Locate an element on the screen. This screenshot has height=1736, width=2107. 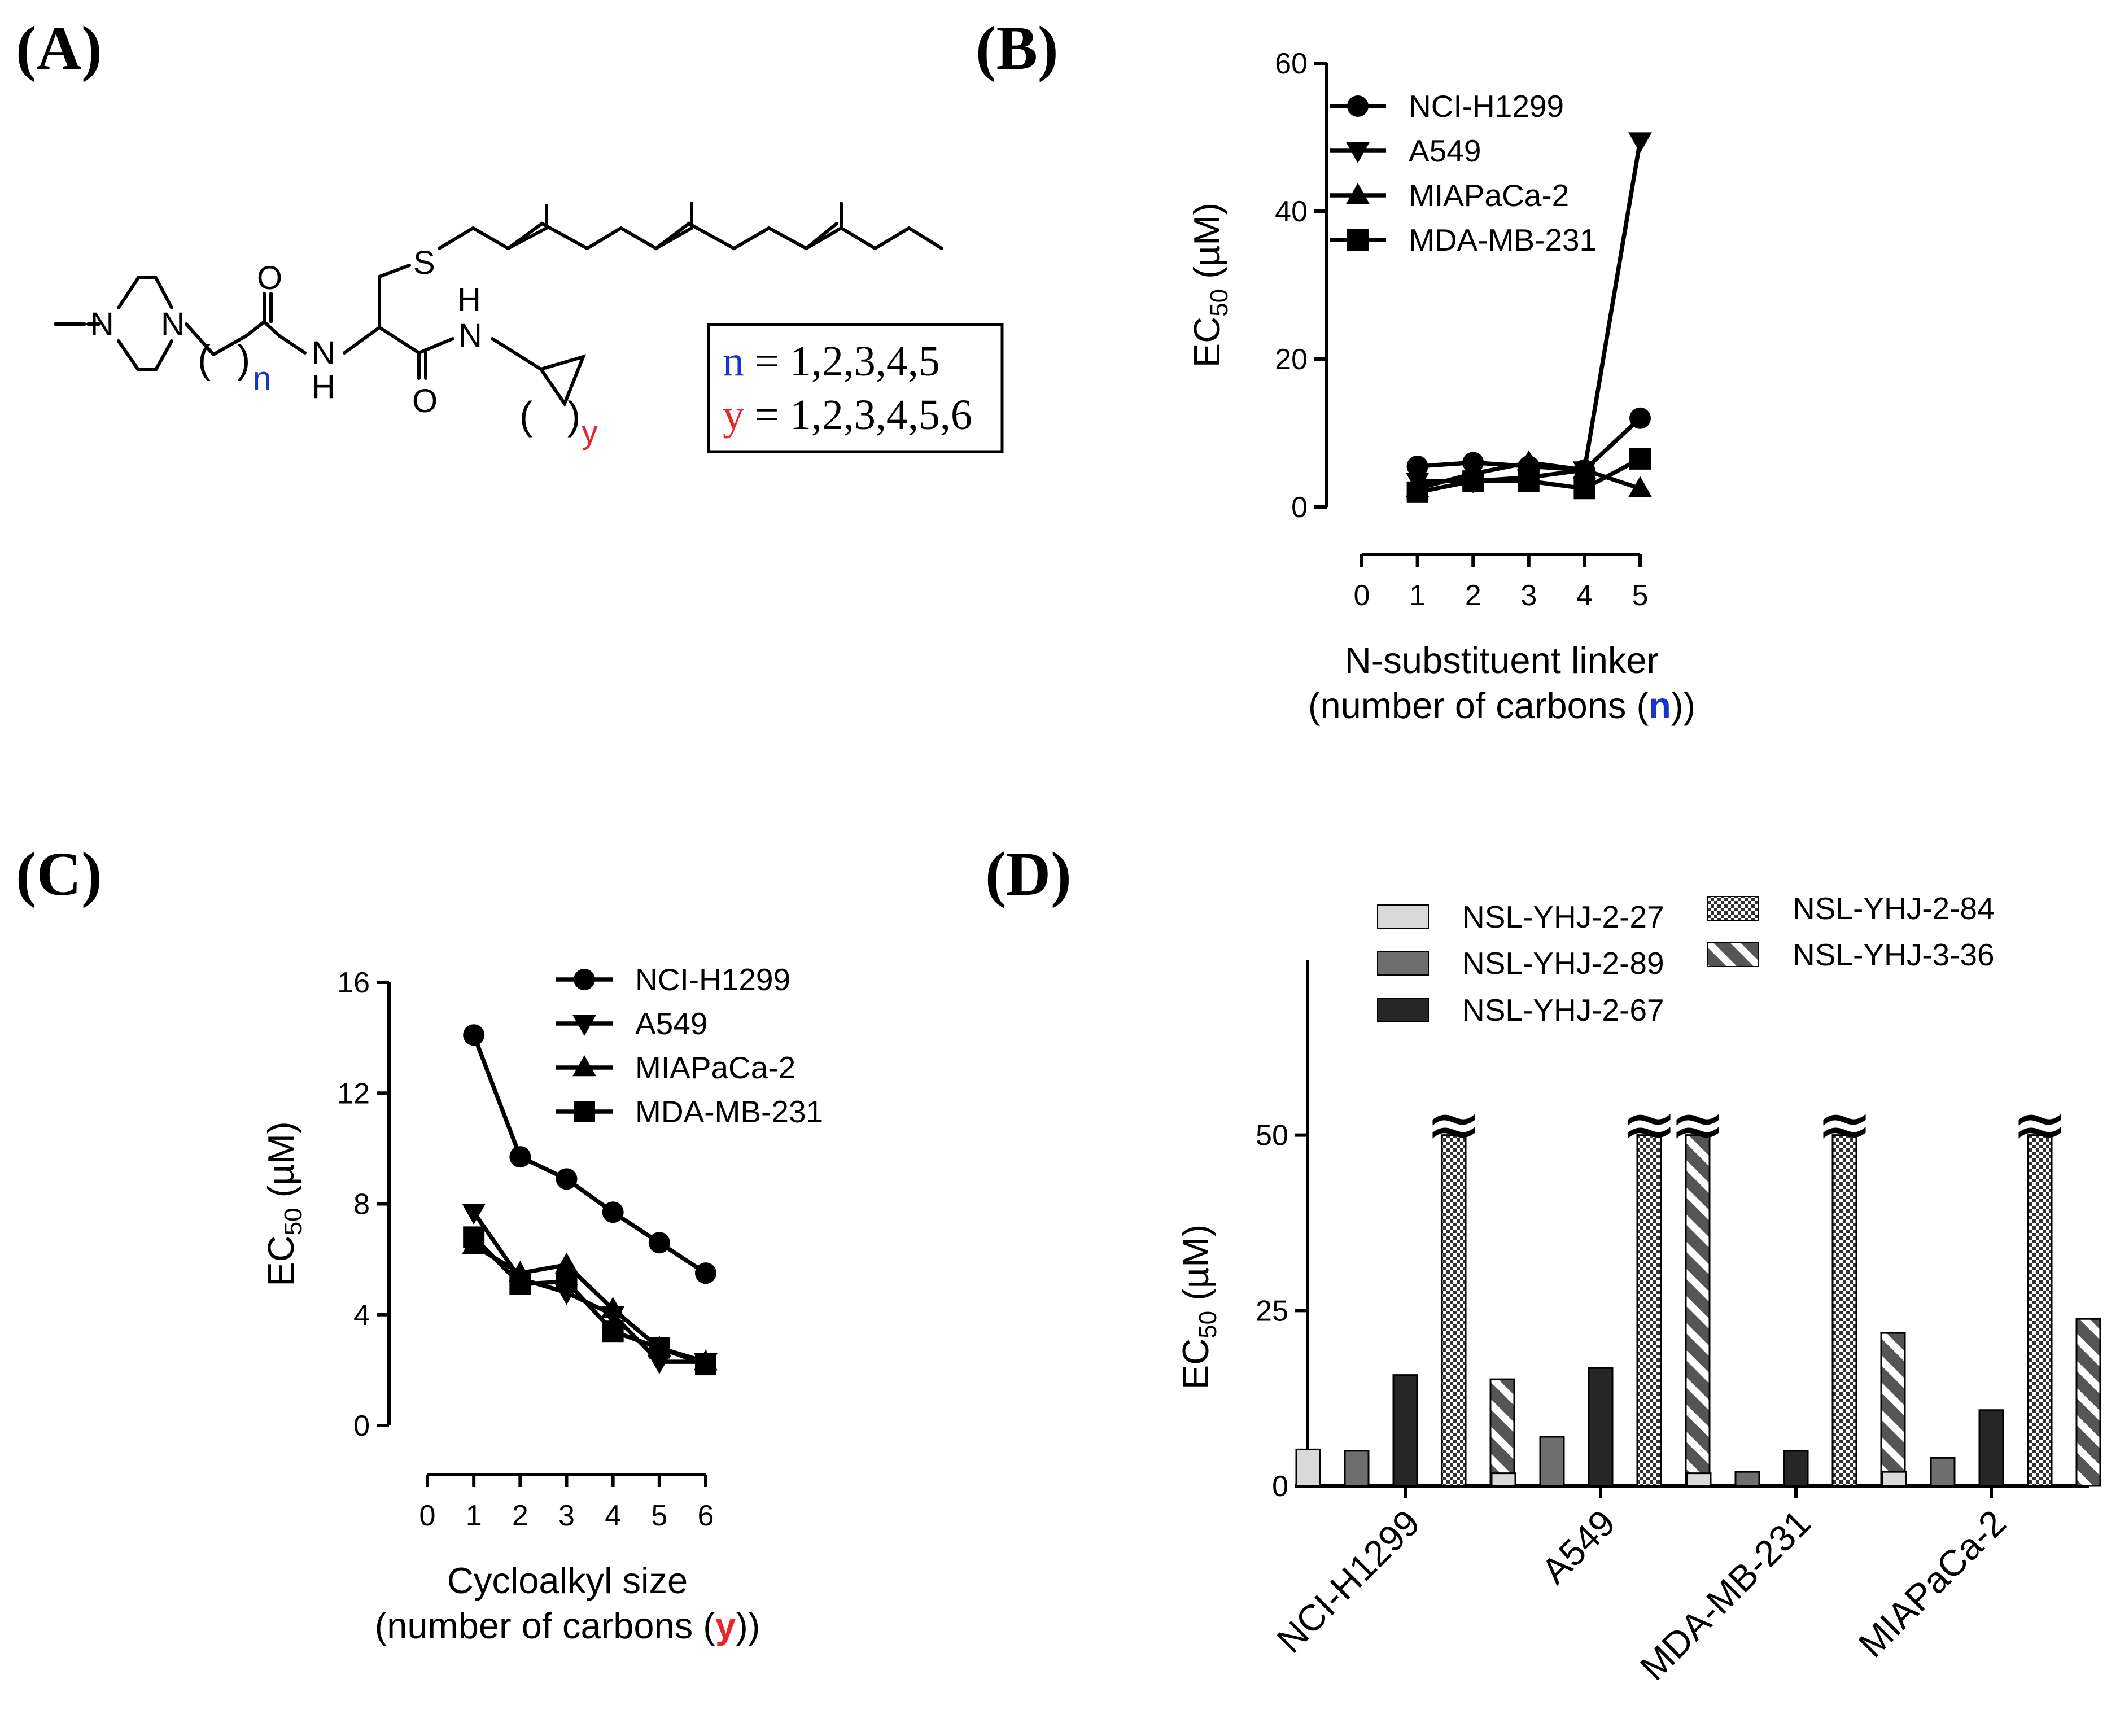
x-axis-title: N-substituent linker is located at coordinates (1502, 661).